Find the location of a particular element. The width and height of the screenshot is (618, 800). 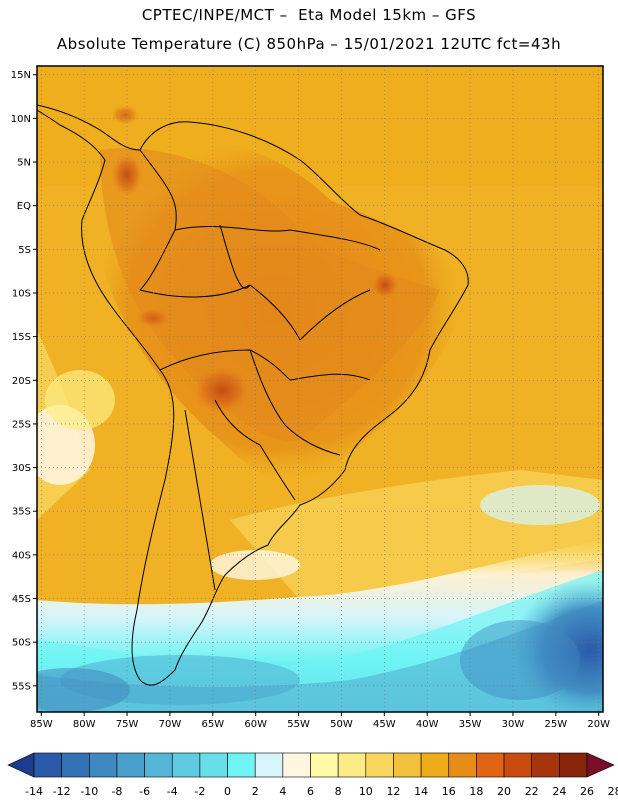

lat-tick-label: 35S is located at coordinates (21, 512).